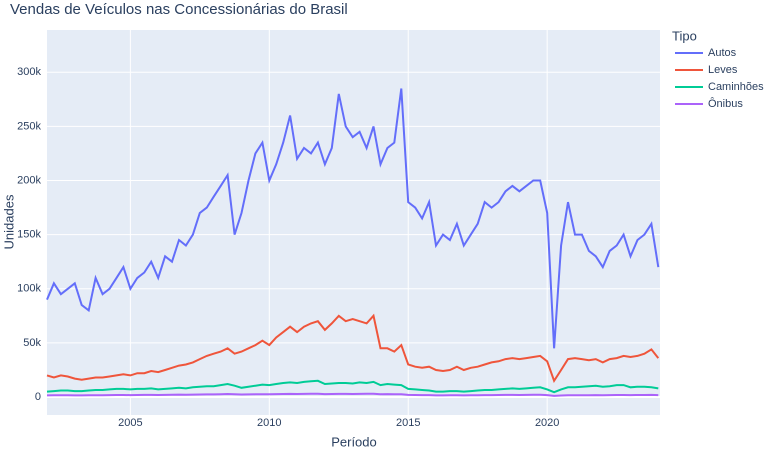 This screenshot has width=768, height=451. Describe the element at coordinates (38, 397) in the screenshot. I see `y-tick-label: 0` at that location.